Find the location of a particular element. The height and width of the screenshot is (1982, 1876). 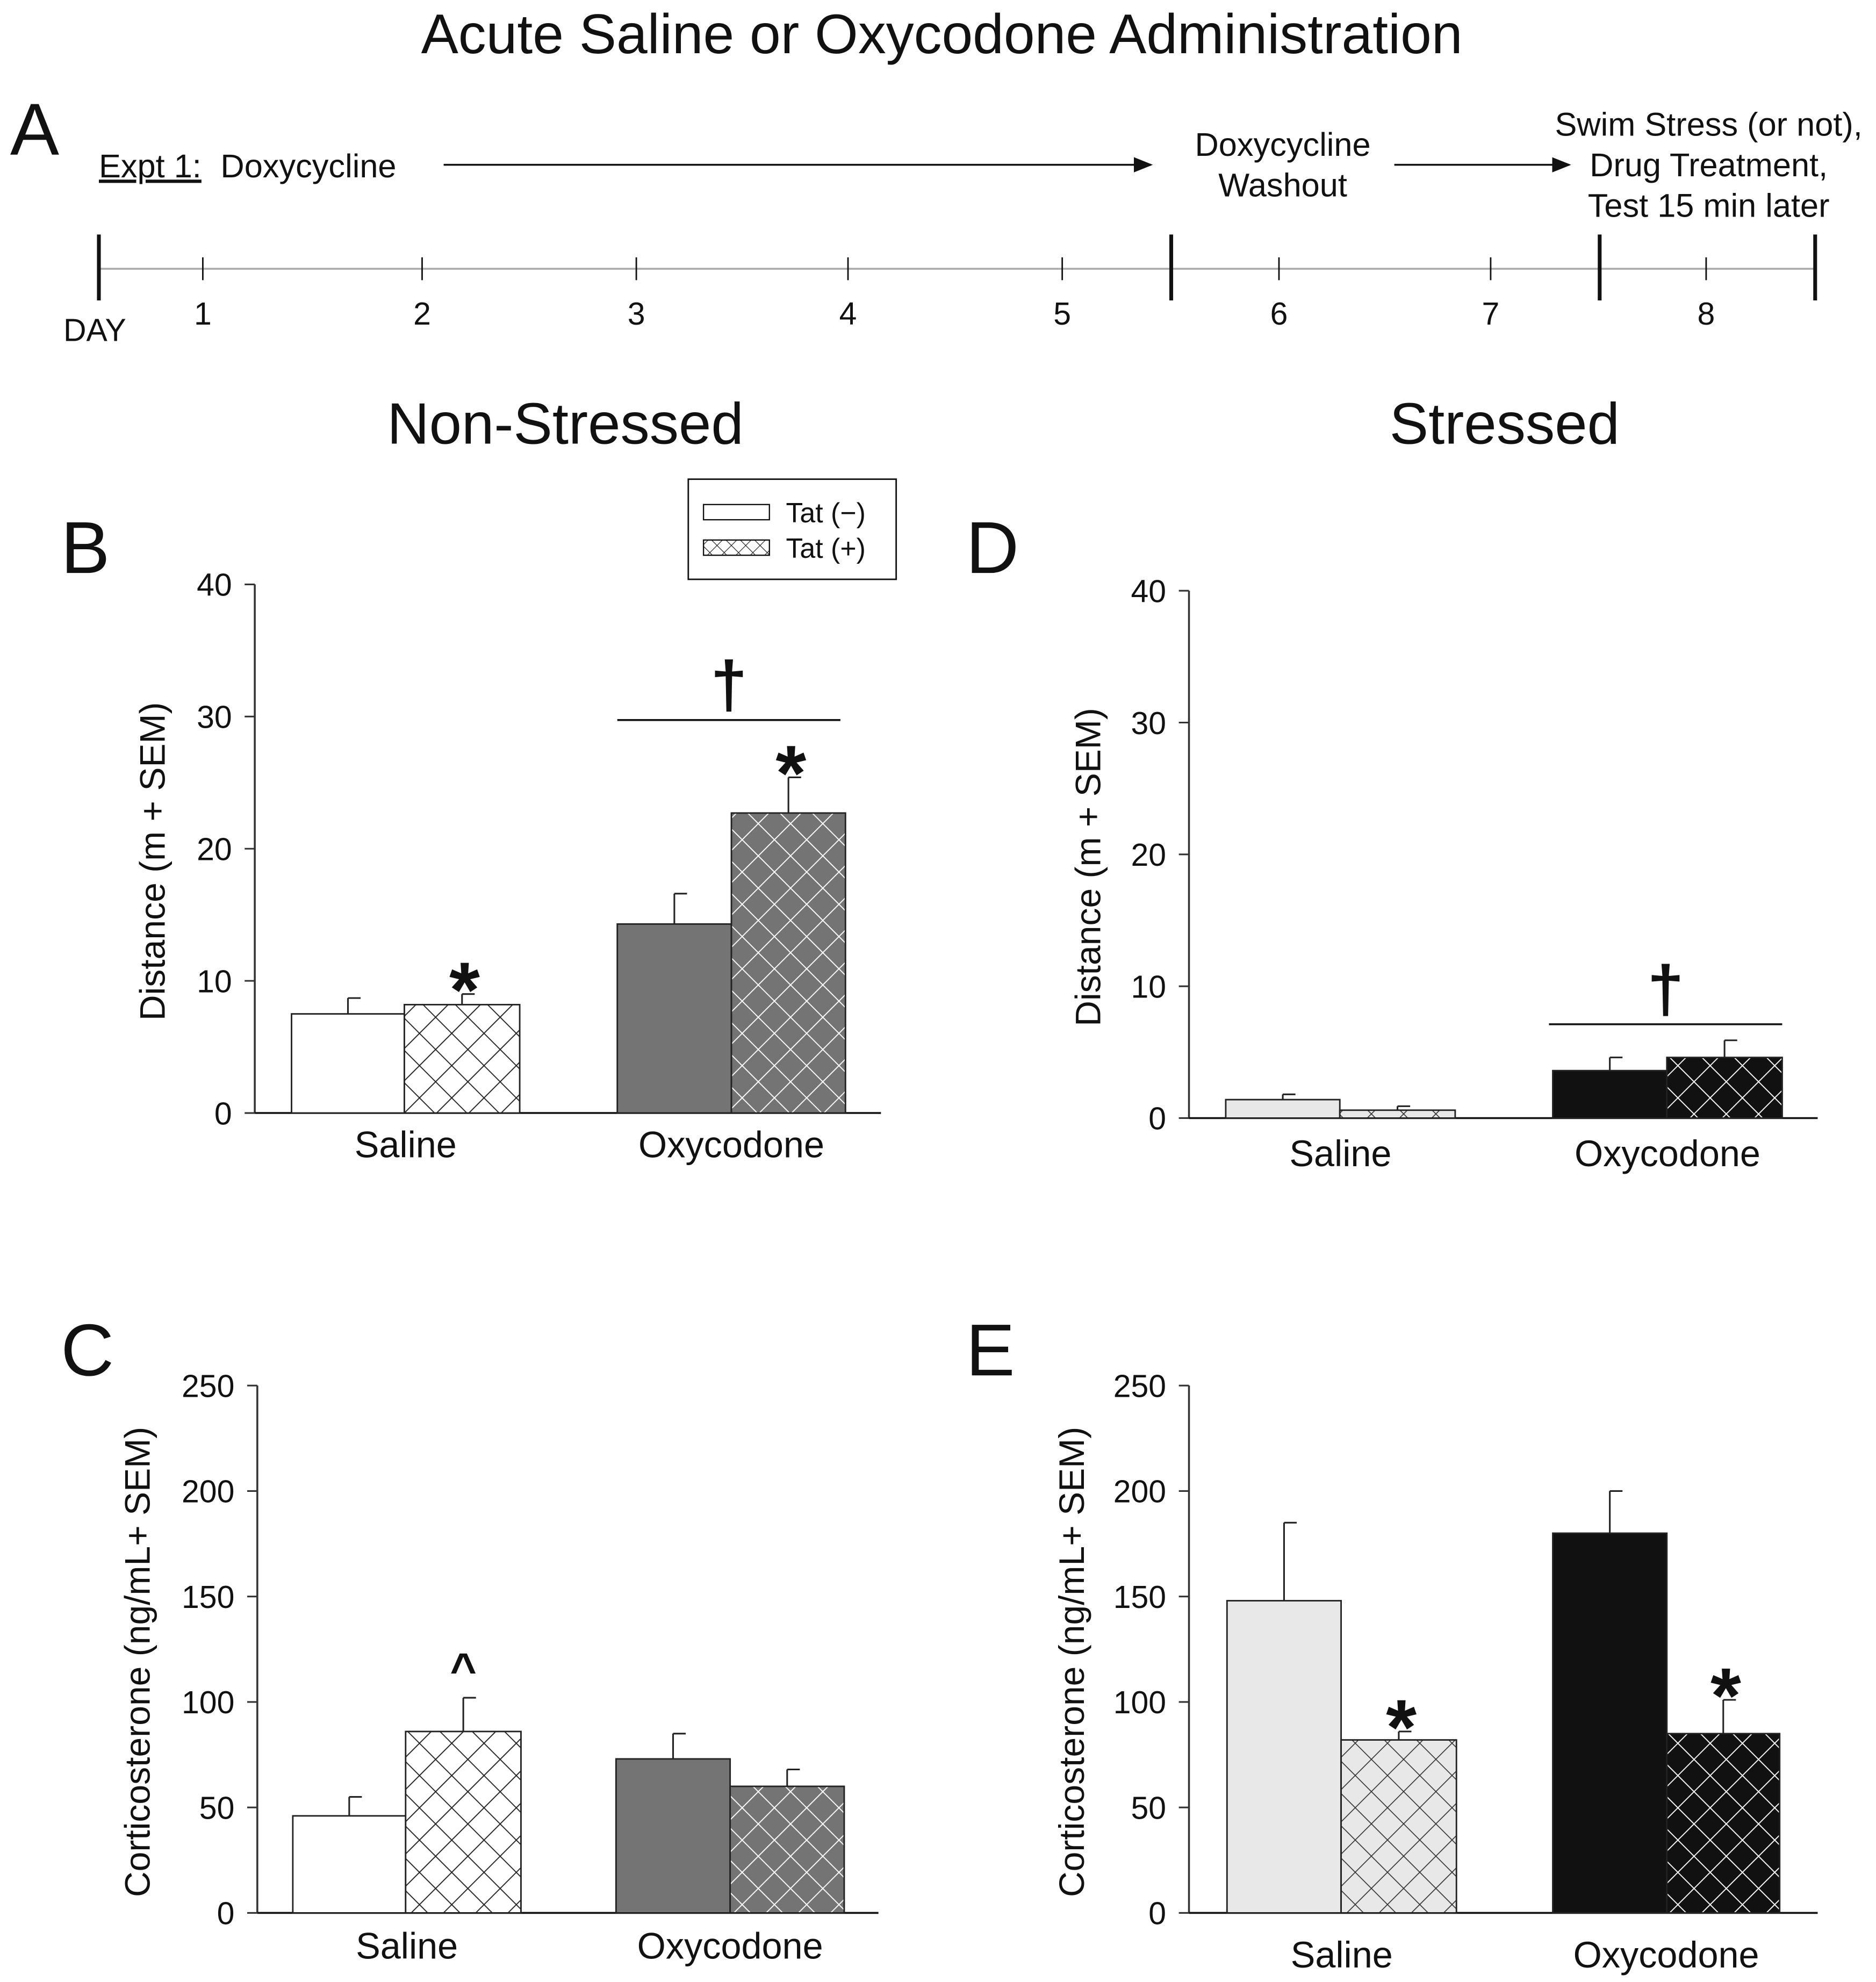

phase-doxycycline: Doxycycline is located at coordinates (308, 165).